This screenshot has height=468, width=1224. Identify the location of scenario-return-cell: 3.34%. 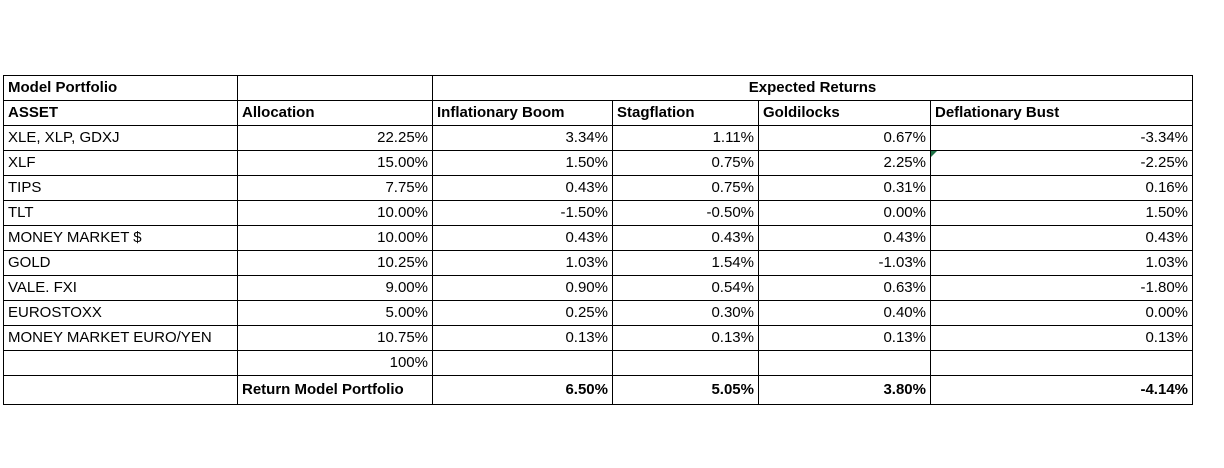
(522, 138).